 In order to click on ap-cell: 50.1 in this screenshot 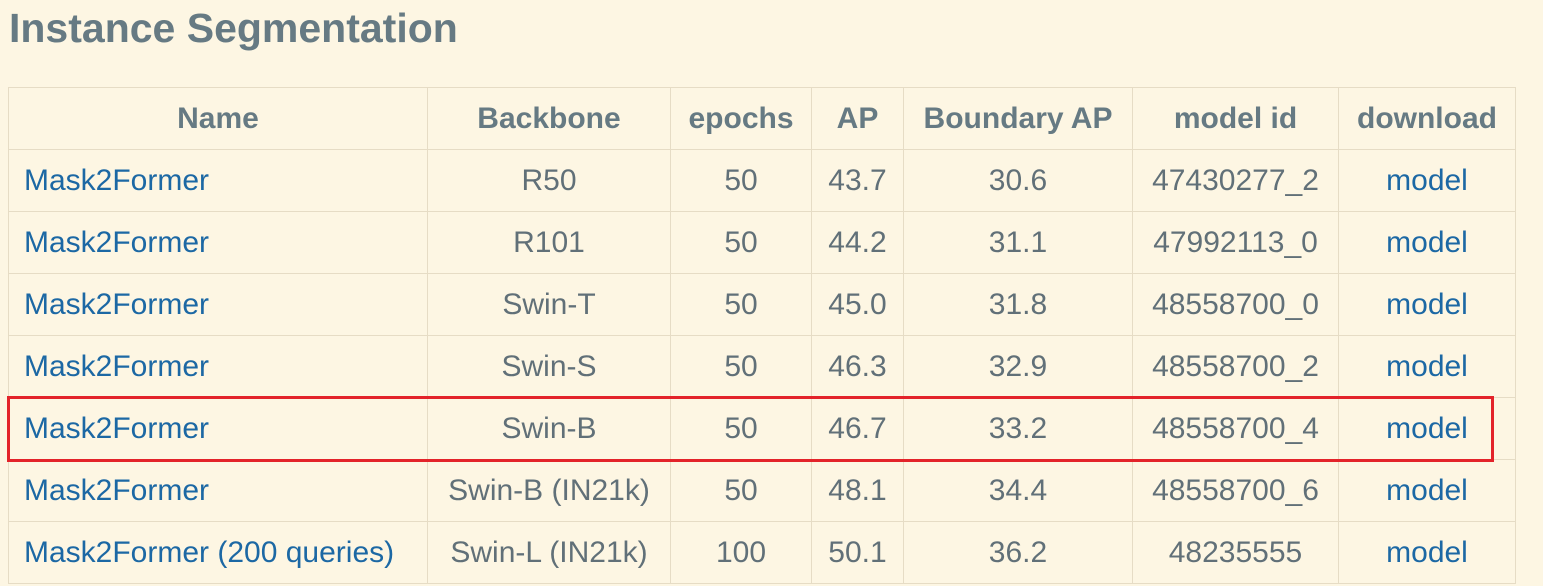, I will do `click(857, 552)`.